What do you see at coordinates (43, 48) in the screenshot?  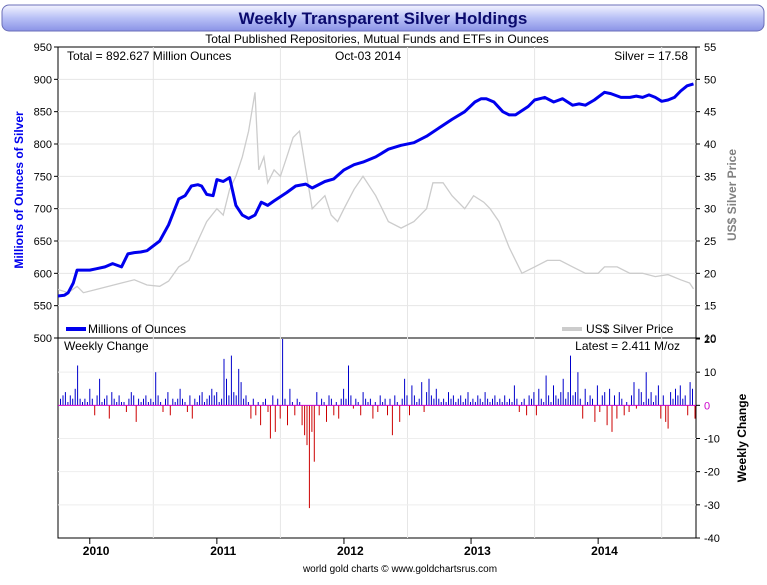 I see `y-left-tick-label: 950` at bounding box center [43, 48].